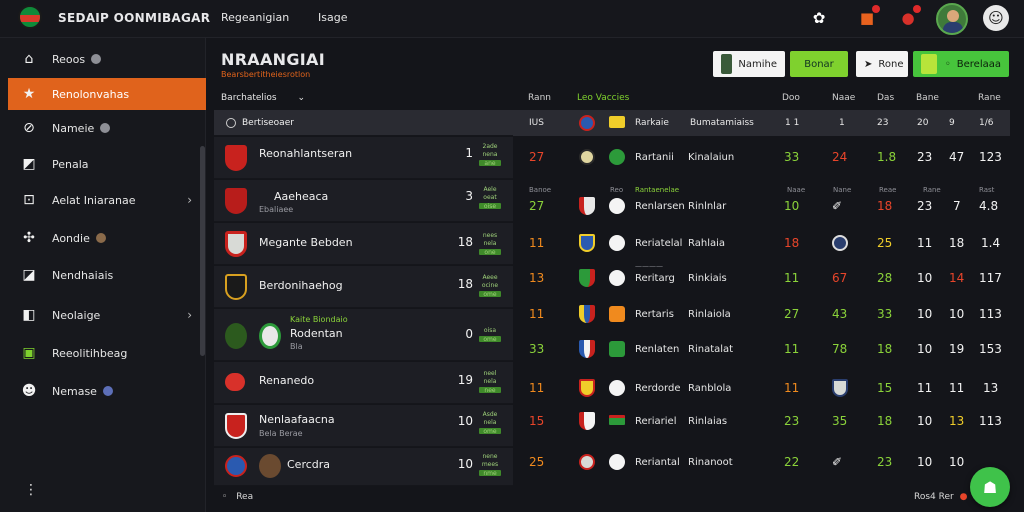 The width and height of the screenshot is (1024, 512). What do you see at coordinates (465, 284) in the screenshot?
I see `team-points: 18` at bounding box center [465, 284].